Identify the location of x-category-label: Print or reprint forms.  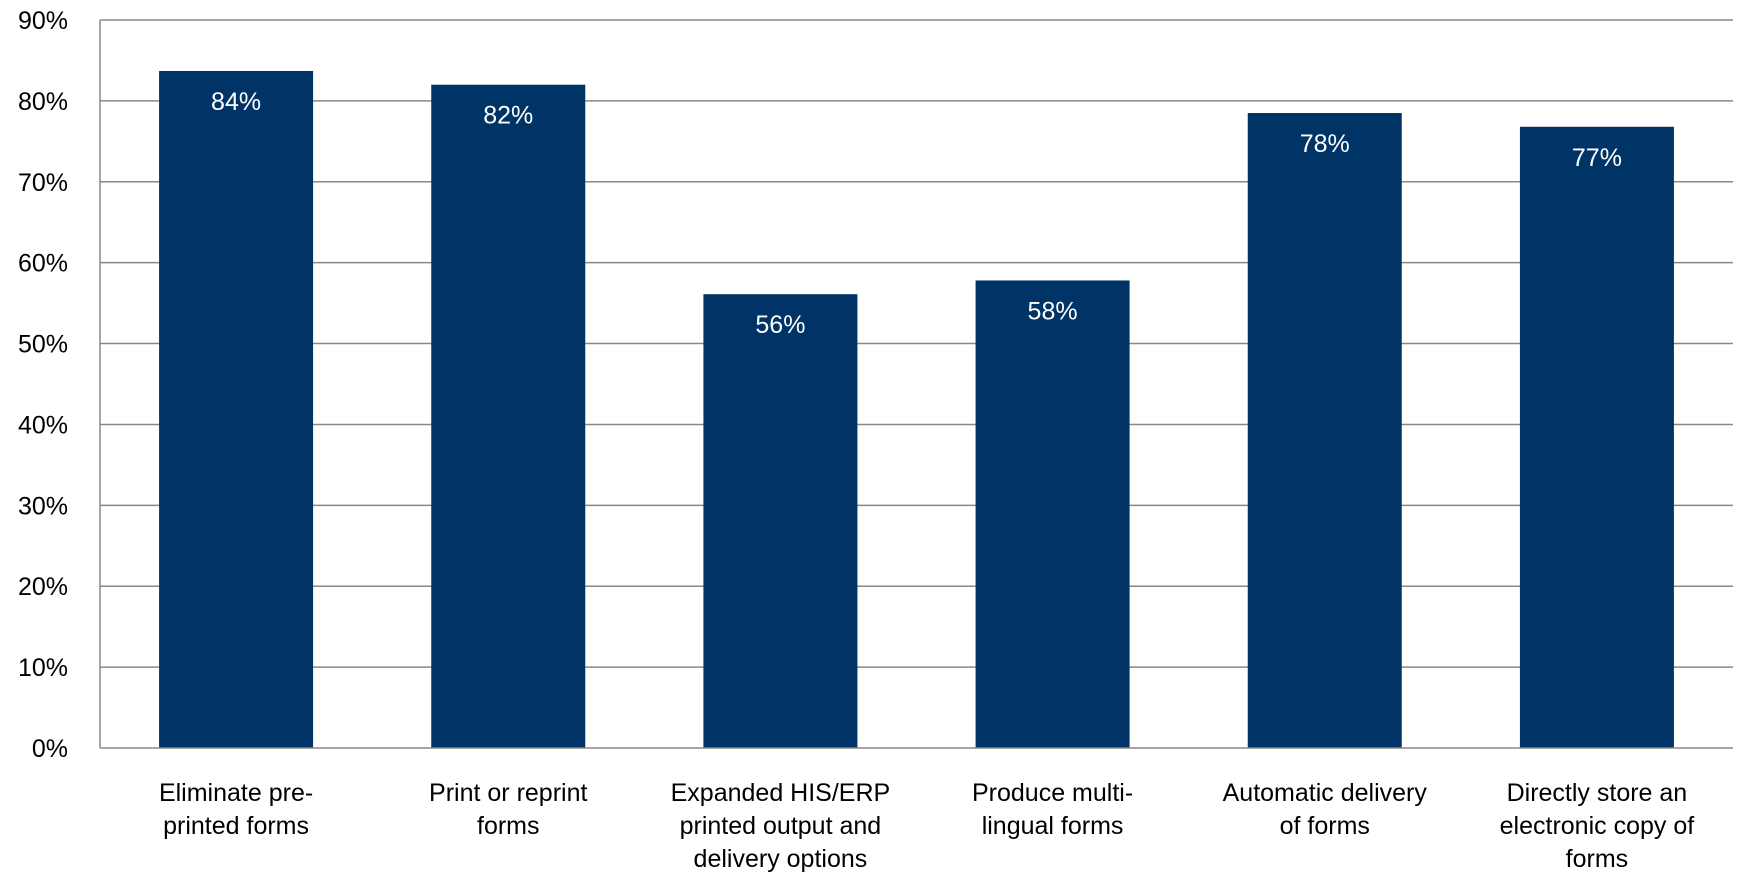
(508, 809).